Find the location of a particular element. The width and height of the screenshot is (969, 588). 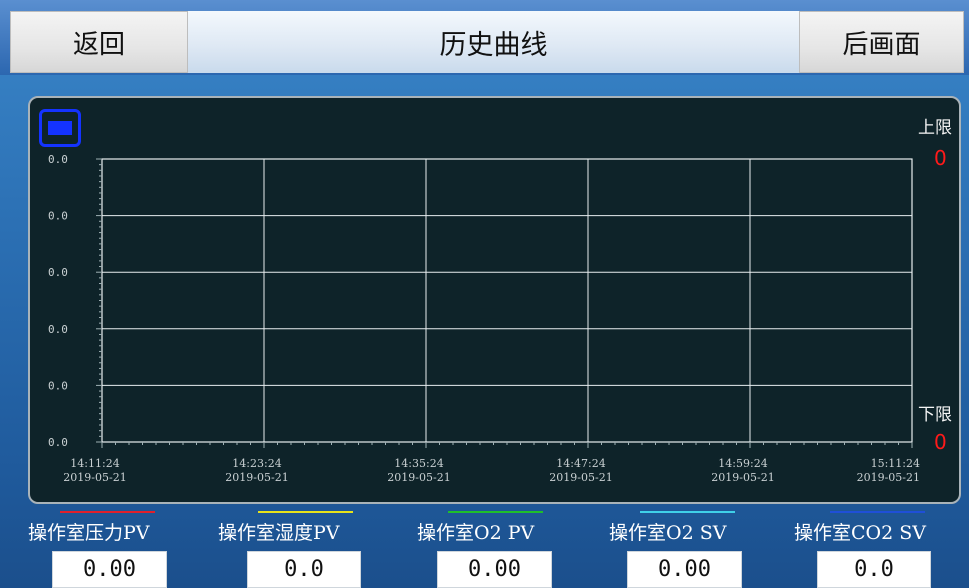

x-tick-label-time: 14:35:24 is located at coordinates (418, 463).